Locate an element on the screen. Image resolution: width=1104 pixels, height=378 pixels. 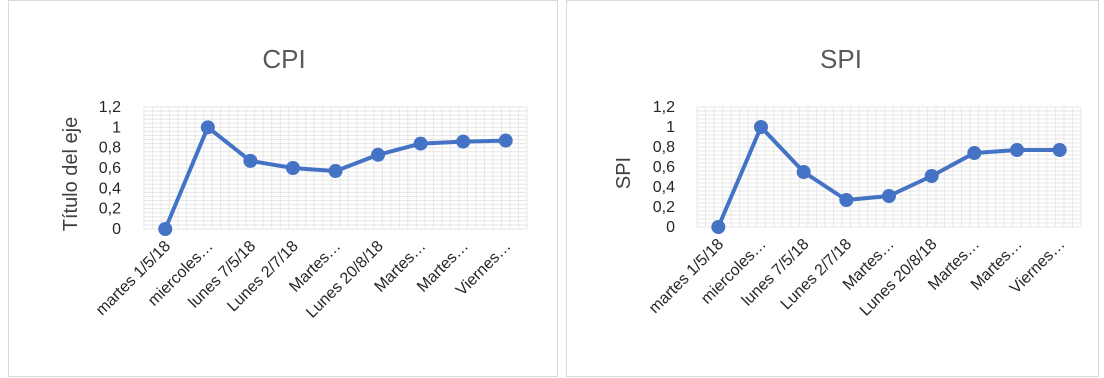
cpi-x-tick-label: martes 1/5/18 is located at coordinates (133, 278).